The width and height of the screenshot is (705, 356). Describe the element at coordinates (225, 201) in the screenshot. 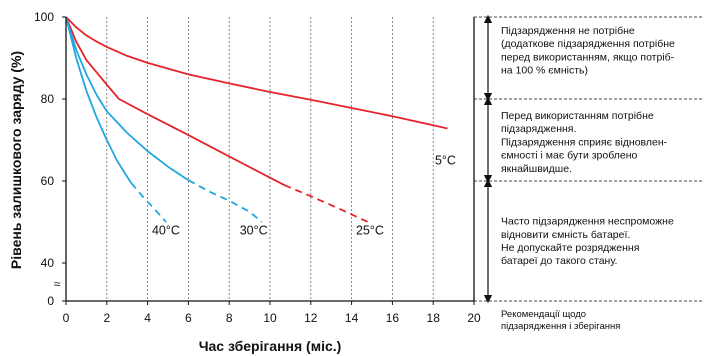

I see `series-dashed-30c` at that location.